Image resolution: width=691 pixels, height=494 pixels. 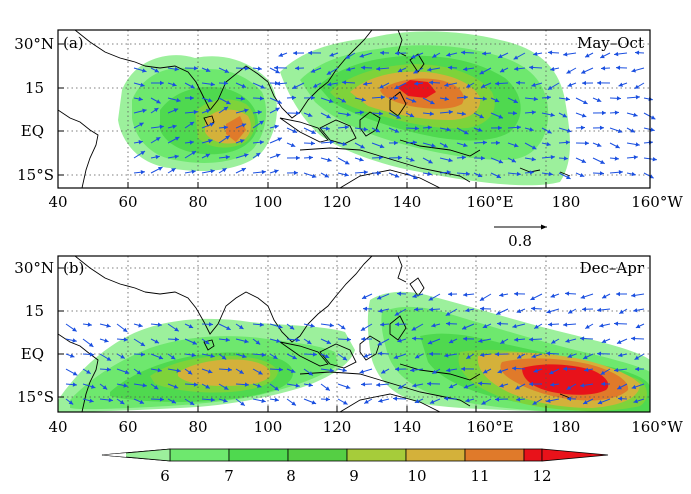 What do you see at coordinates (32, 354) in the screenshot?
I see `y-tick-label: EQ` at bounding box center [32, 354].